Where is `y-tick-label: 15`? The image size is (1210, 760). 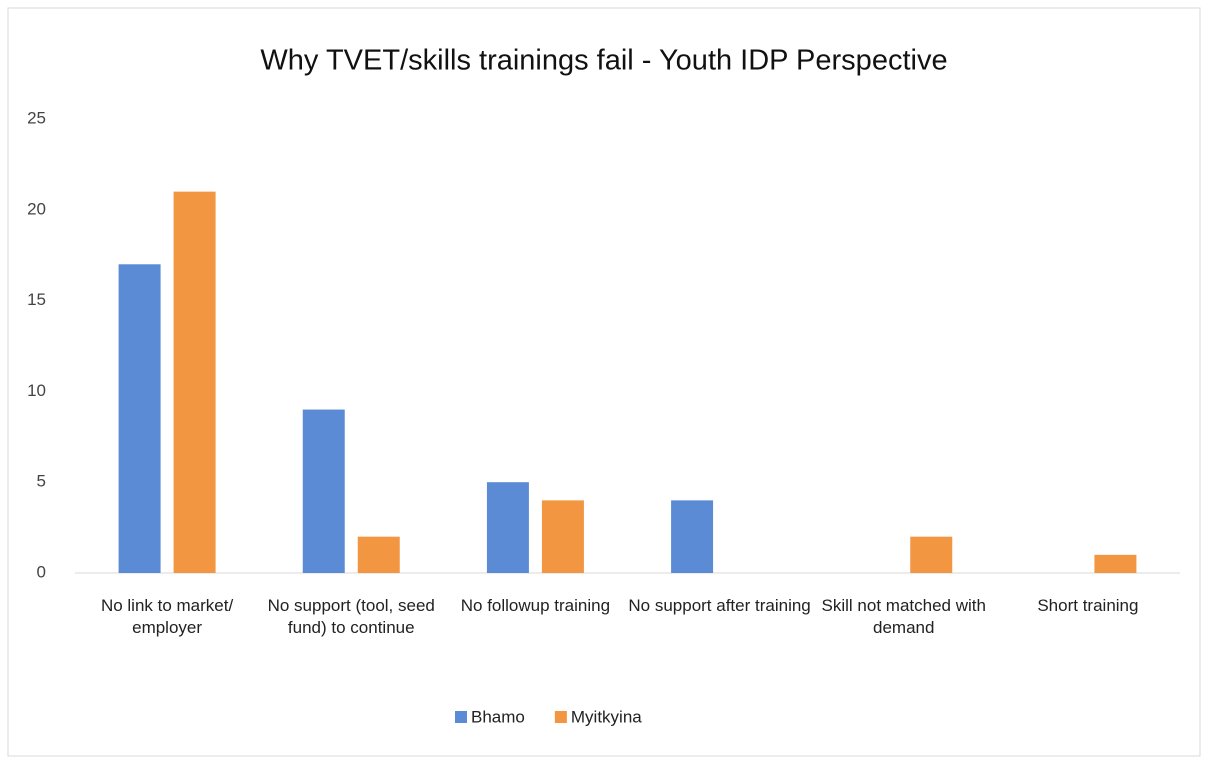
y-tick-label: 15 is located at coordinates (36, 299).